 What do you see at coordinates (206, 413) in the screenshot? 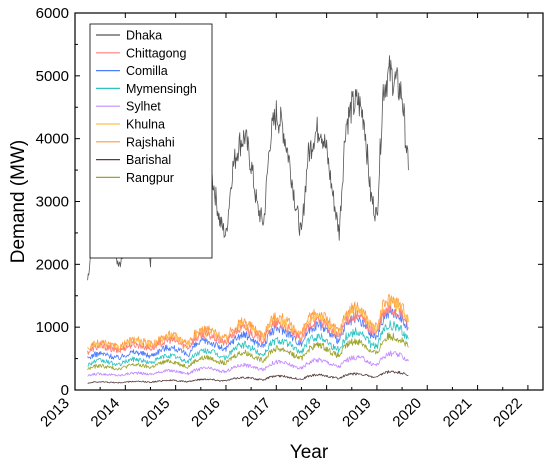
I see `x-tick-label: 2016` at bounding box center [206, 413].